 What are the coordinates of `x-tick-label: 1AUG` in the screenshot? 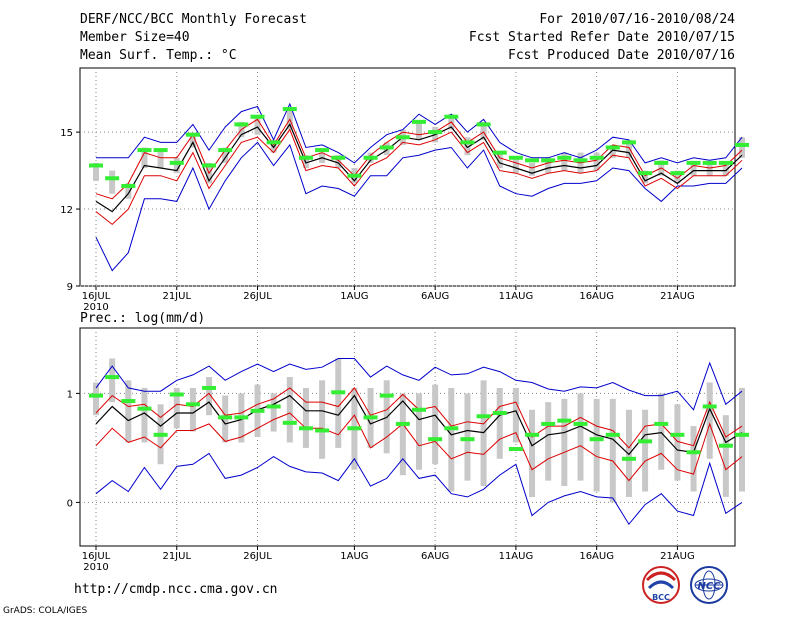 It's located at (354, 296).